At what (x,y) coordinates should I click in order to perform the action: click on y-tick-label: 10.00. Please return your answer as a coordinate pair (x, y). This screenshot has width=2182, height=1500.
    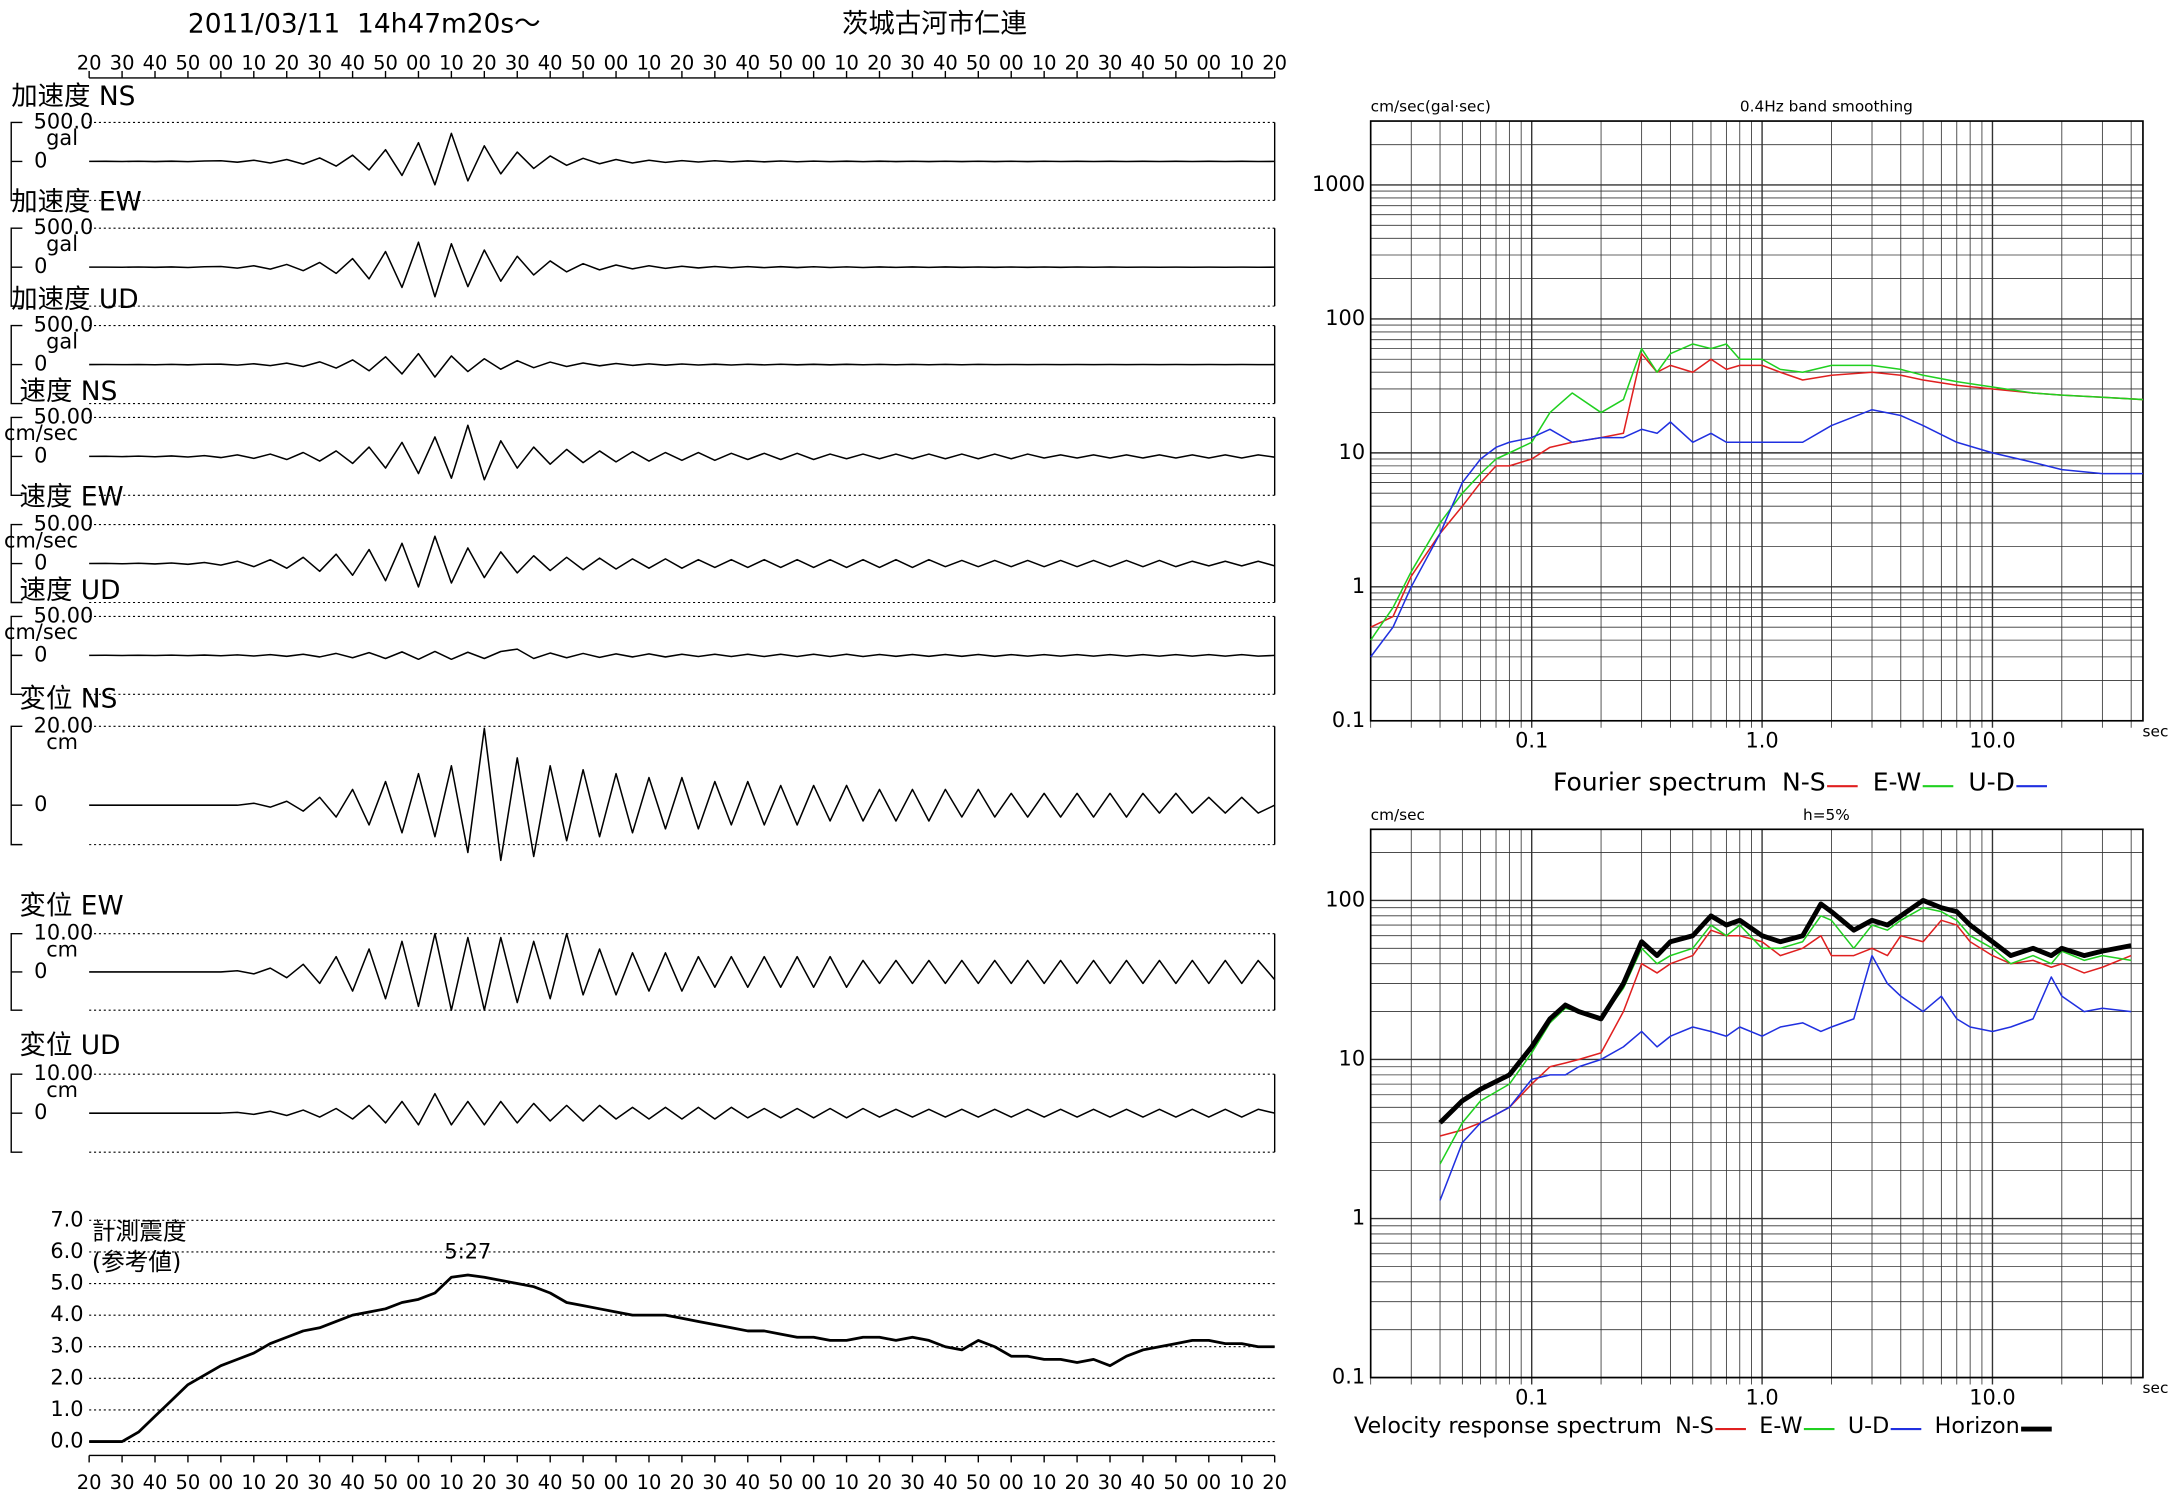
    Looking at the image, I should click on (64, 1073).